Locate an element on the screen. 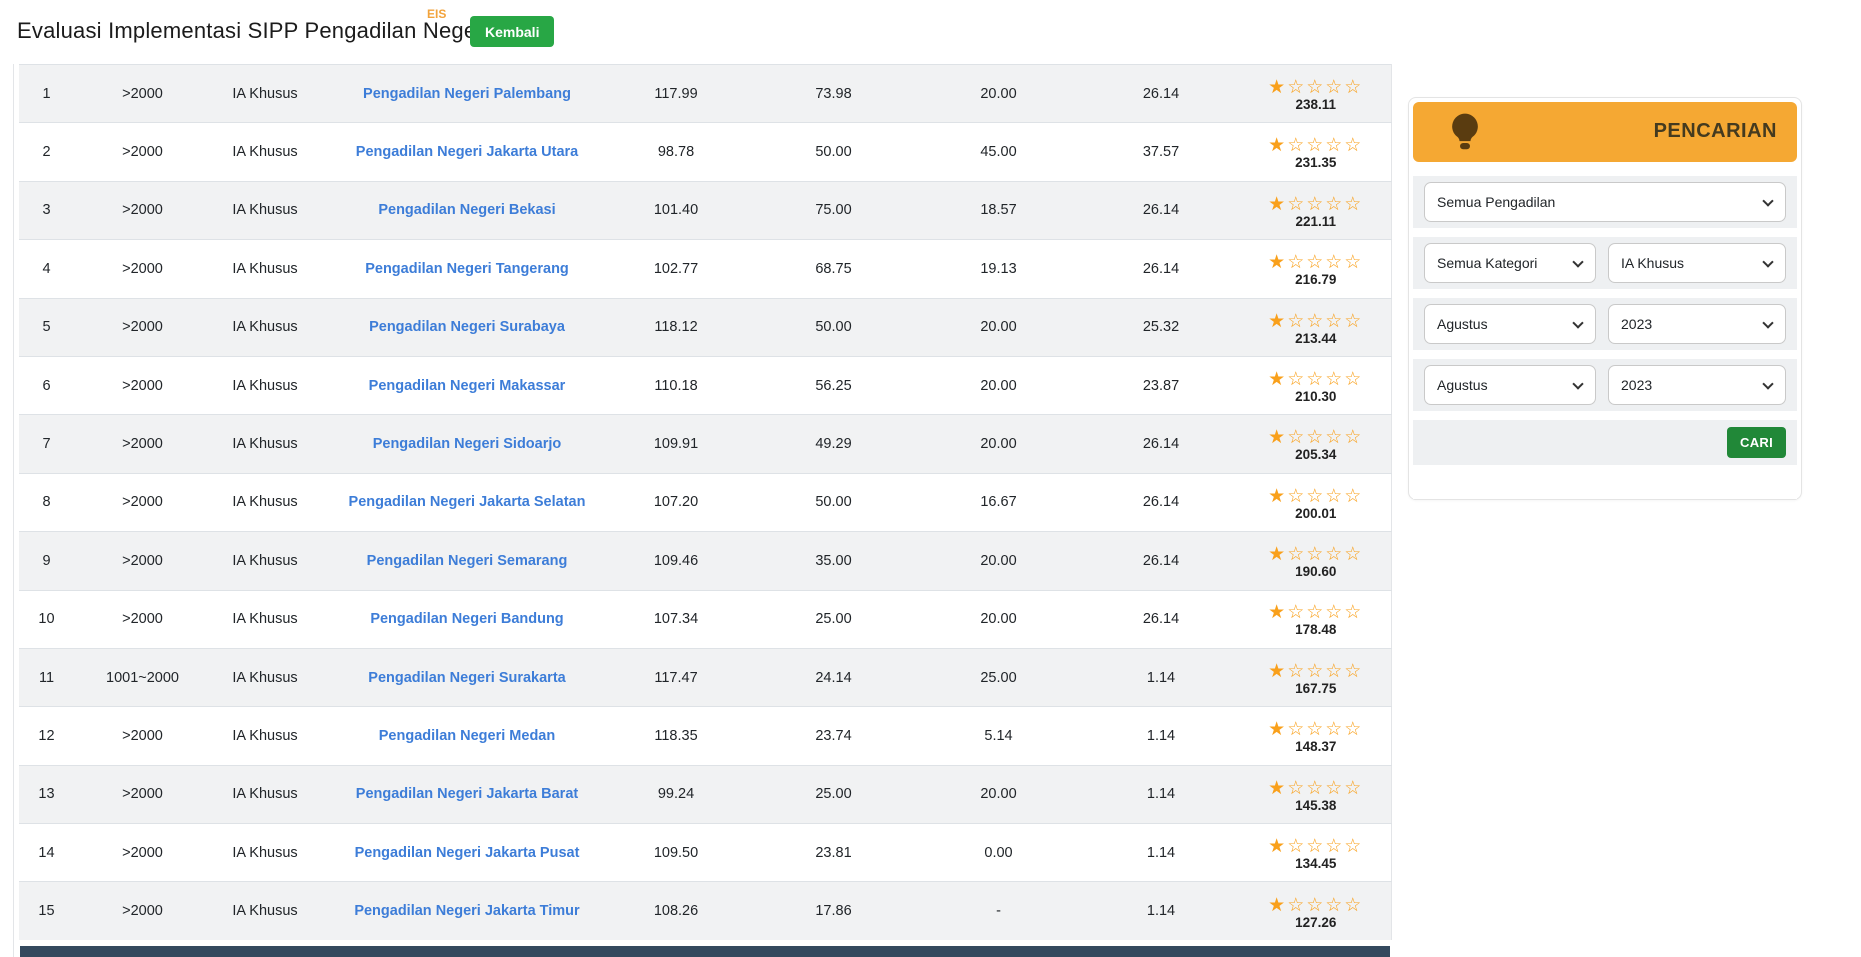  rating-cell: ★☆☆☆☆ 205.34 is located at coordinates (1316, 444).